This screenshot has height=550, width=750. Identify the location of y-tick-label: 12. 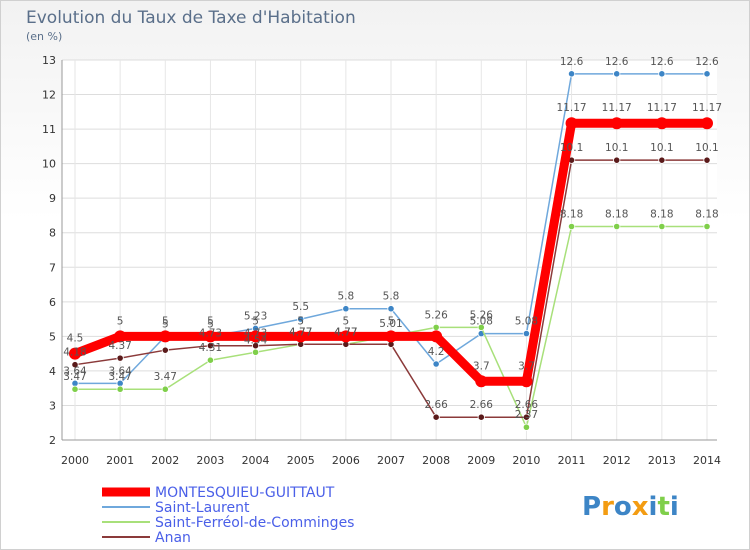
(49, 95).